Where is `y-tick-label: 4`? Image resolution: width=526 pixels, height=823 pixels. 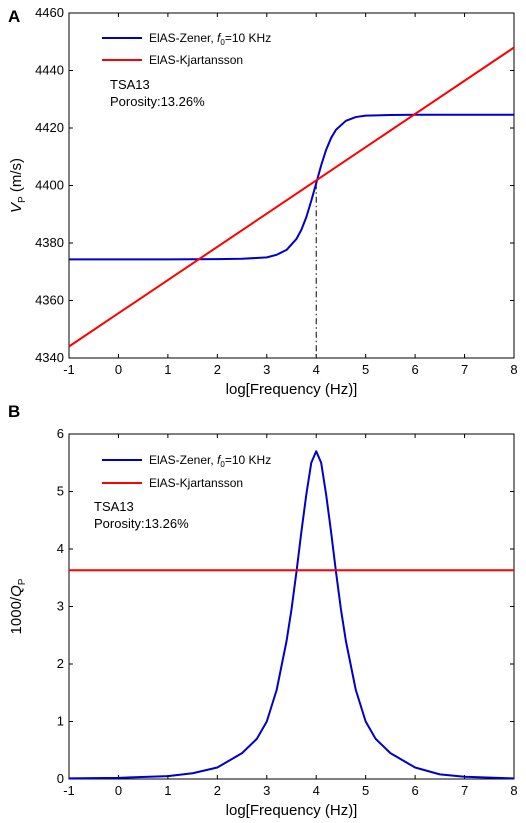 y-tick-label: 4 is located at coordinates (60, 548).